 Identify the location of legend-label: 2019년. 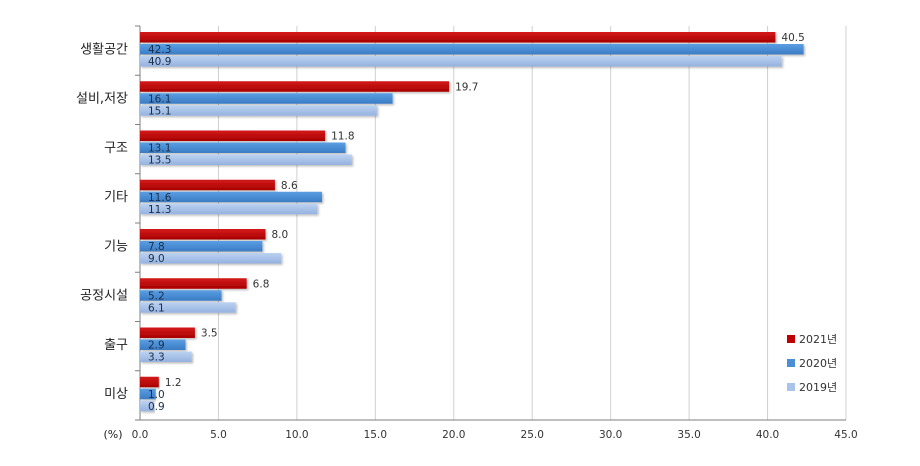
(818, 387).